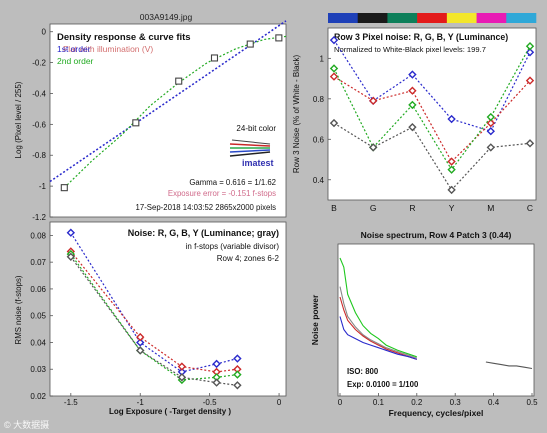 The image size is (547, 433). I want to click on density-ytick-label: -0.2, so click(39, 63).